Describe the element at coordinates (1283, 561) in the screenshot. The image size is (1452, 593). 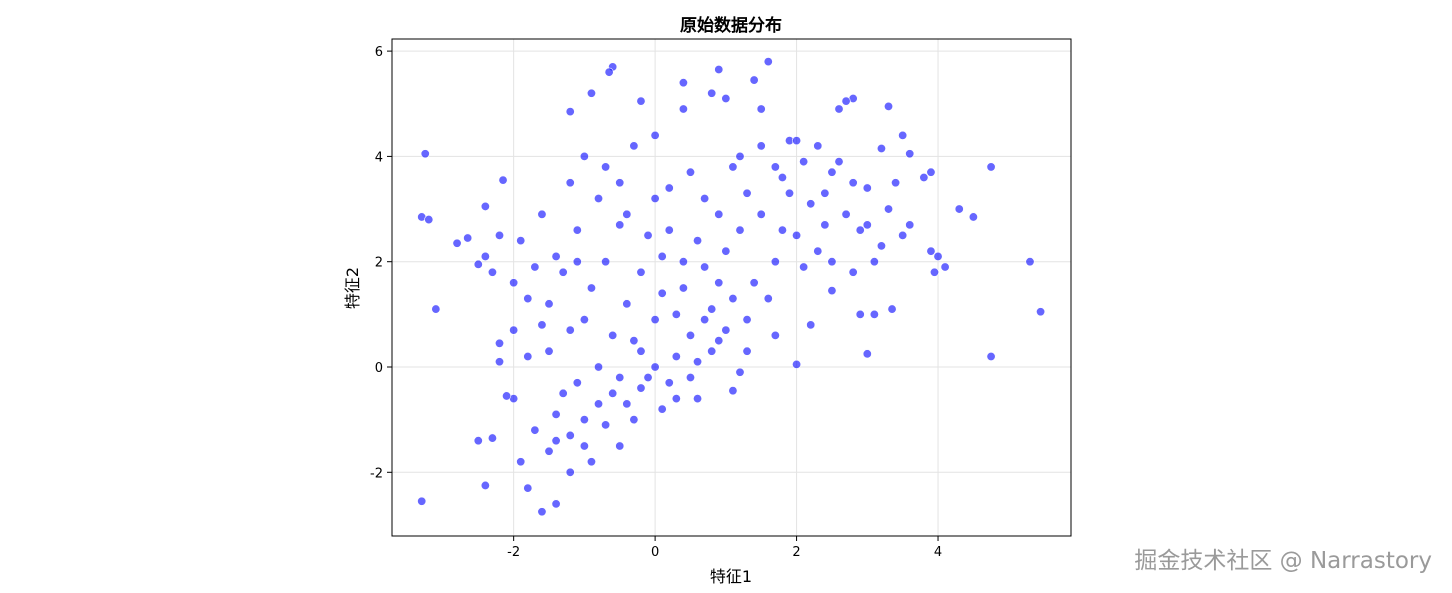
I see `watermark: 掘金技术社区 @ Narrastory` at that location.